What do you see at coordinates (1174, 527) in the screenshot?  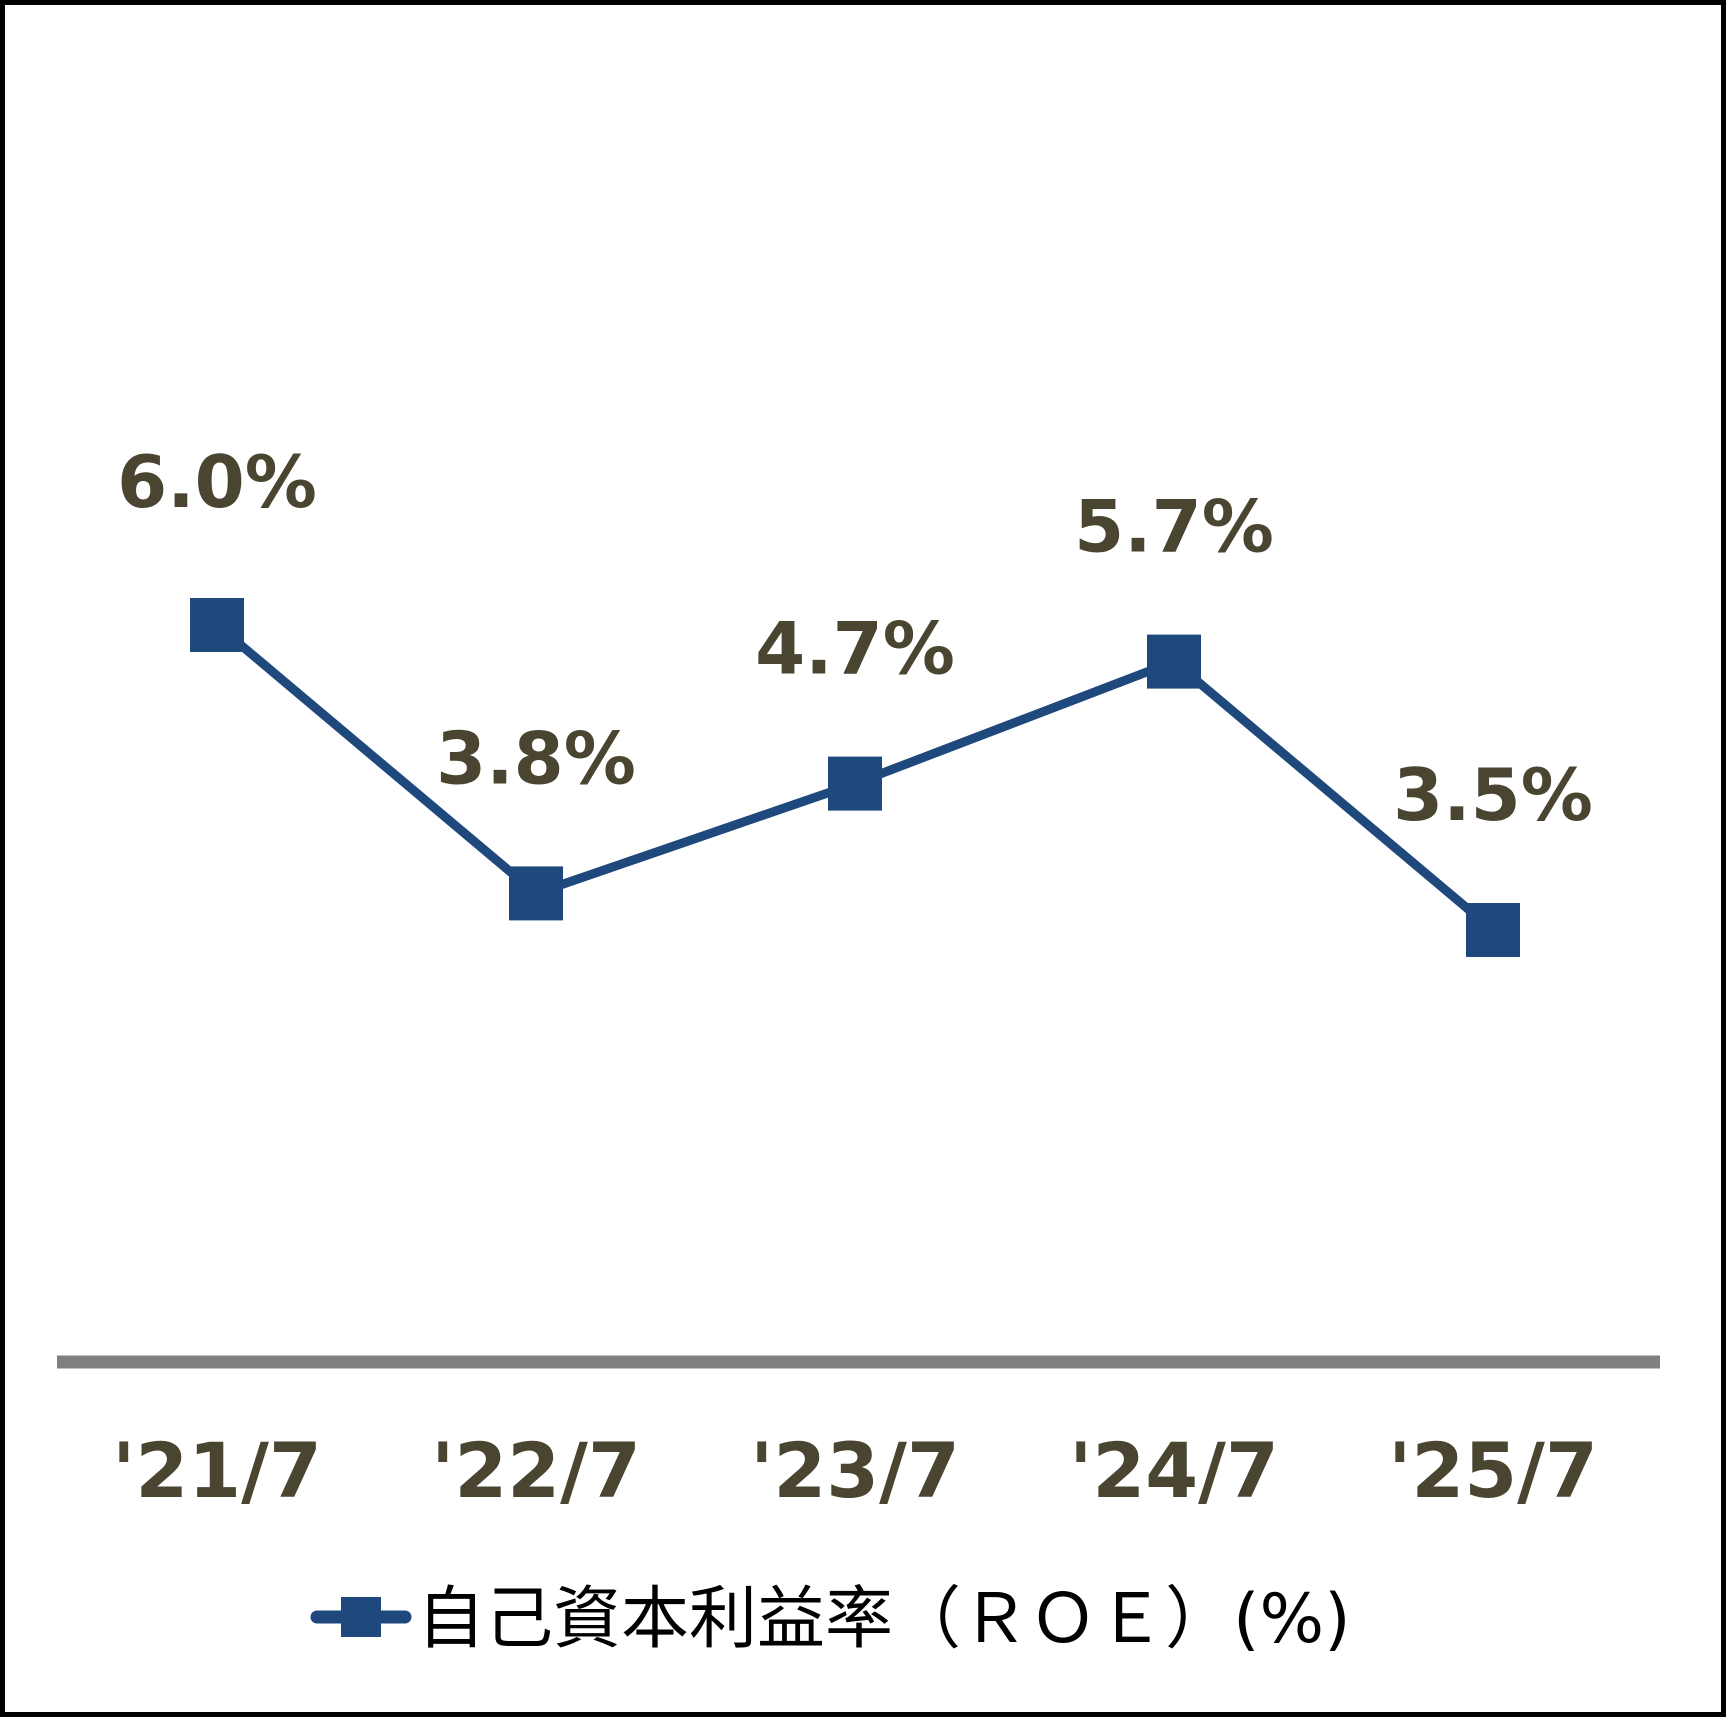 I see `data-label: 5.7%` at bounding box center [1174, 527].